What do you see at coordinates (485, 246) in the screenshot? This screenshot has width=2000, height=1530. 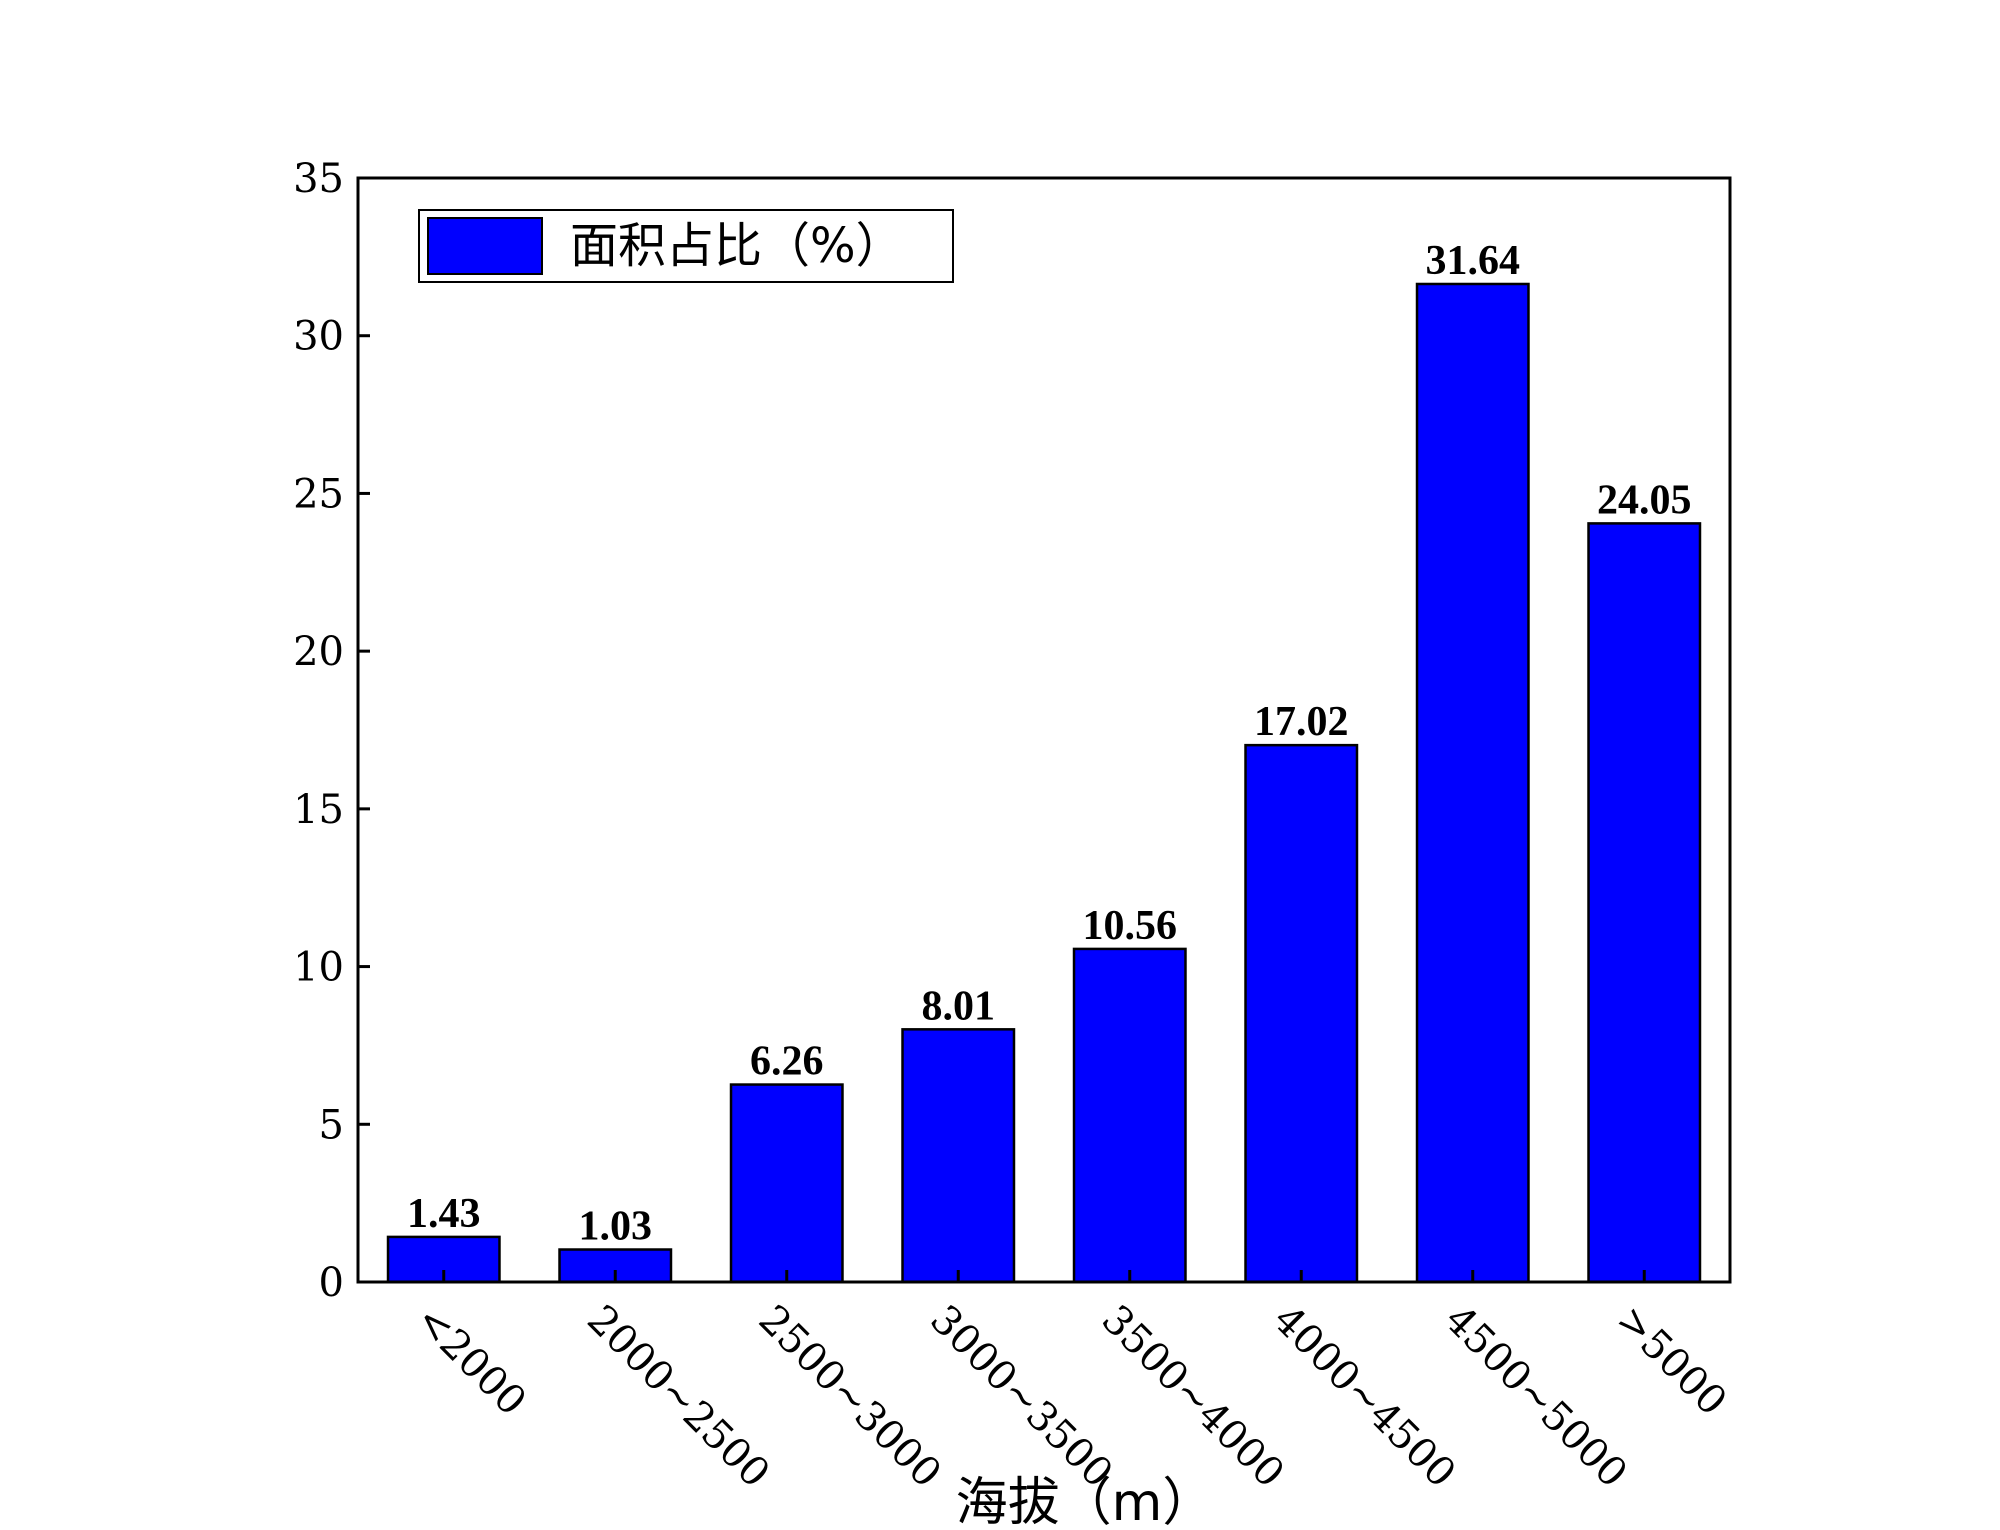 I see `legend-swatch` at bounding box center [485, 246].